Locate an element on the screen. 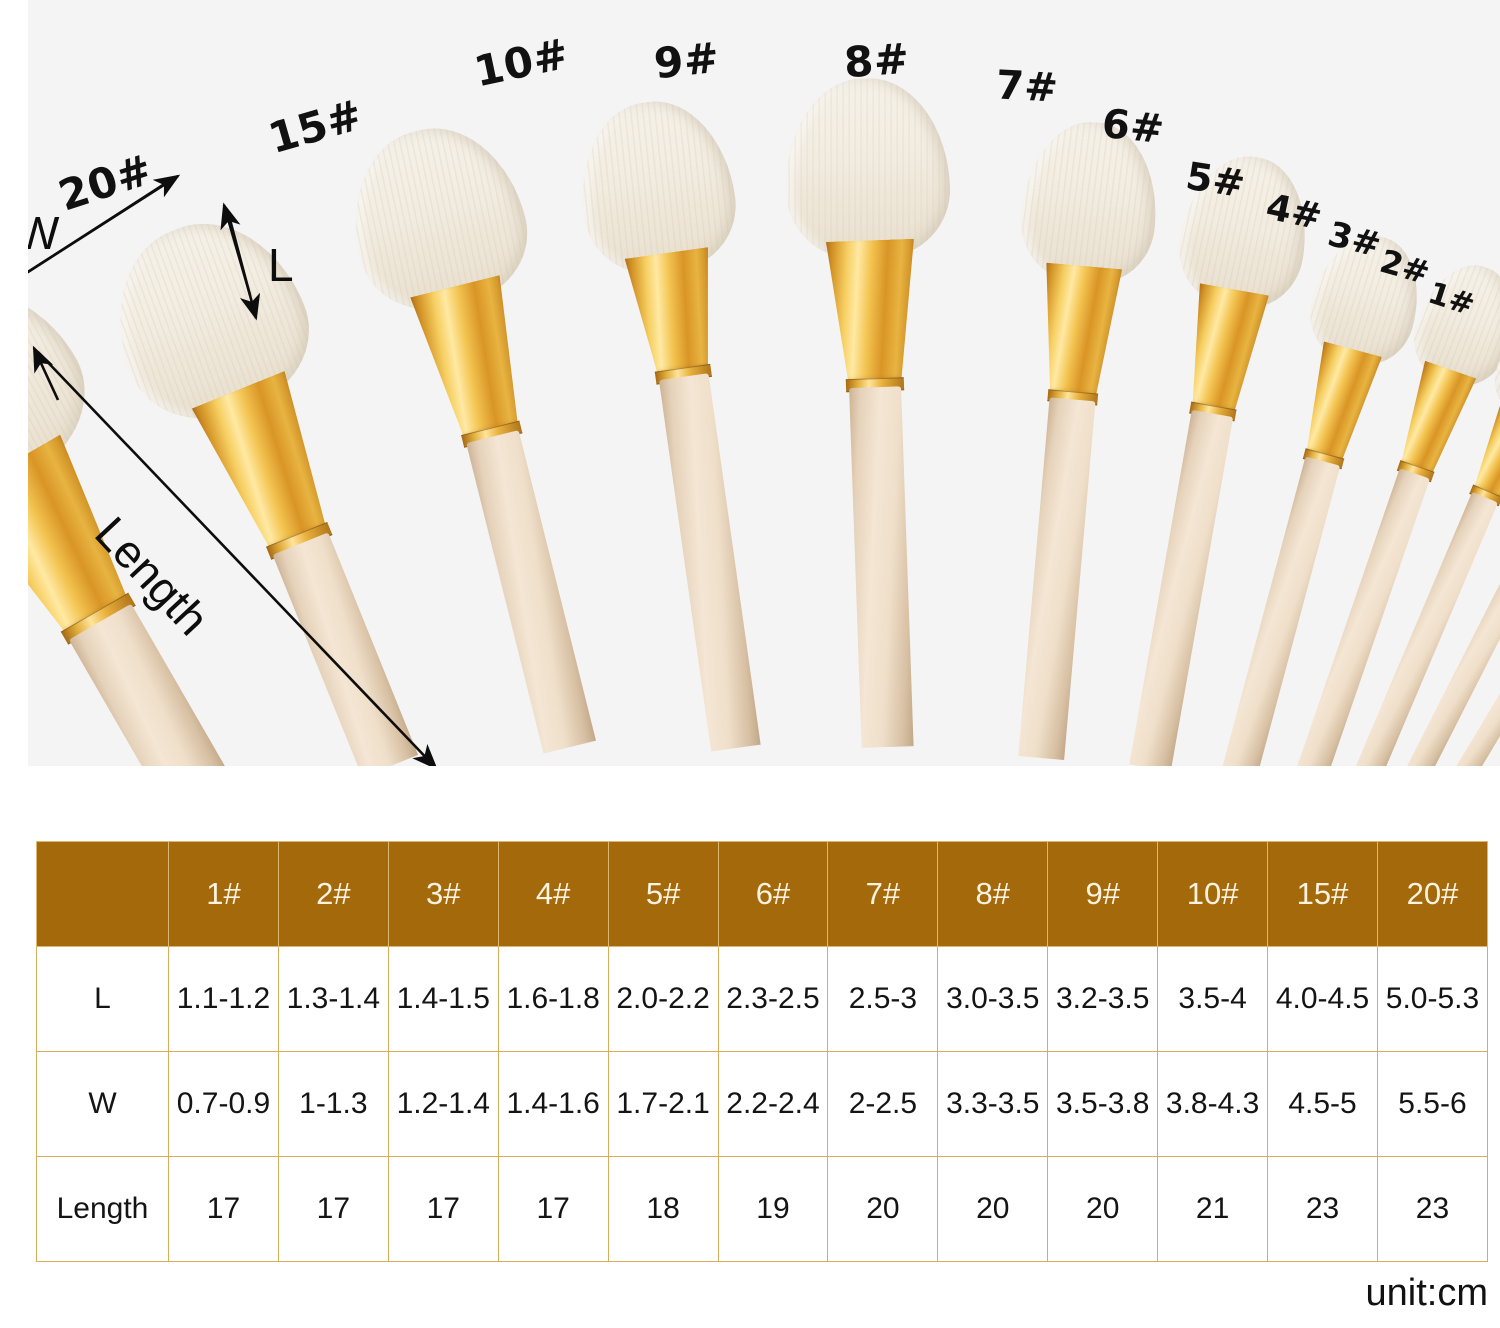 This screenshot has width=1500, height=1328. table-col-header: 6# is located at coordinates (773, 894).